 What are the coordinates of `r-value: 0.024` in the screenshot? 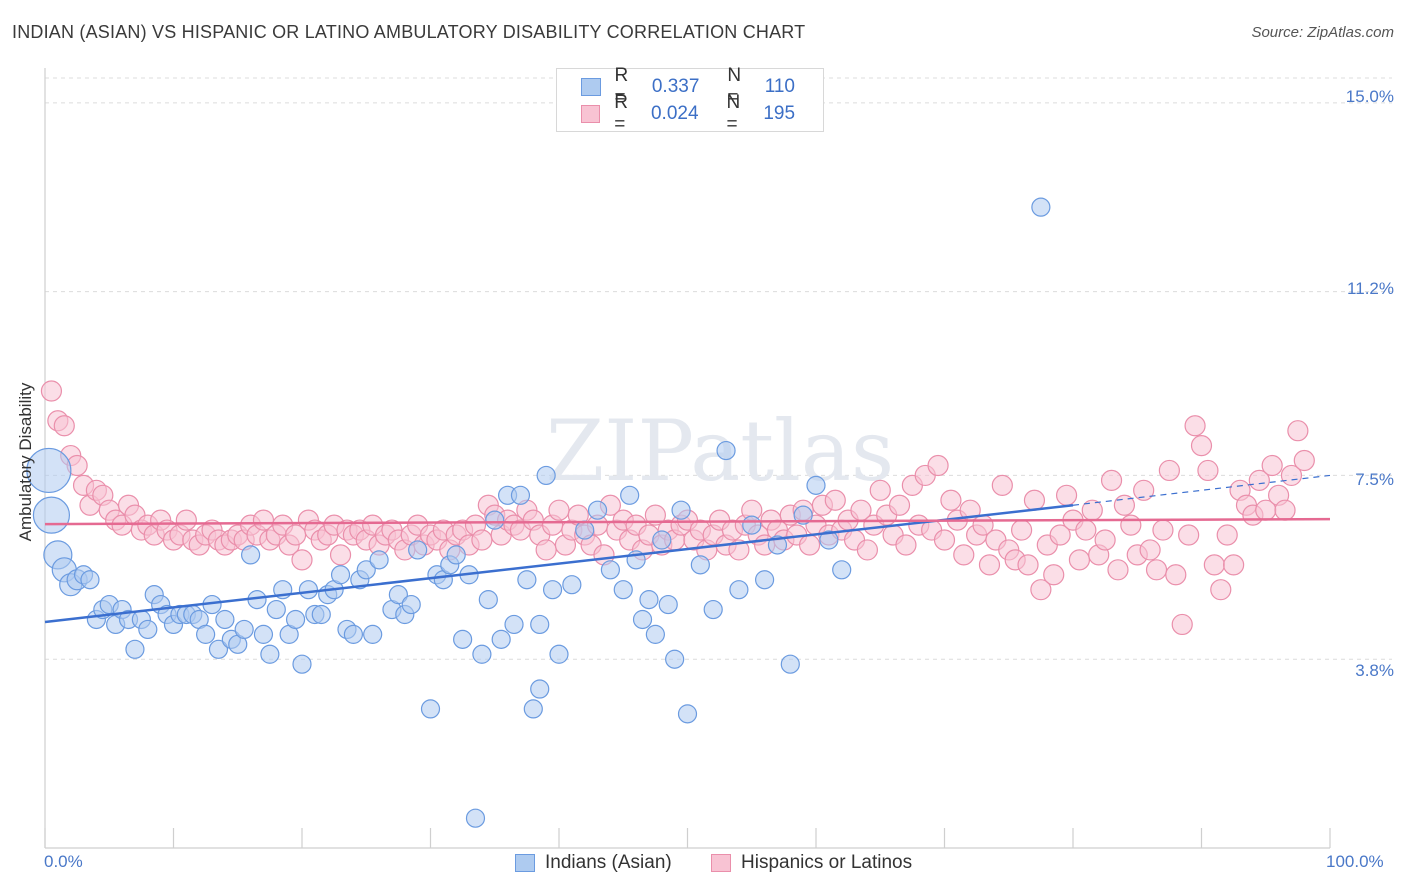 It's located at (674, 113).